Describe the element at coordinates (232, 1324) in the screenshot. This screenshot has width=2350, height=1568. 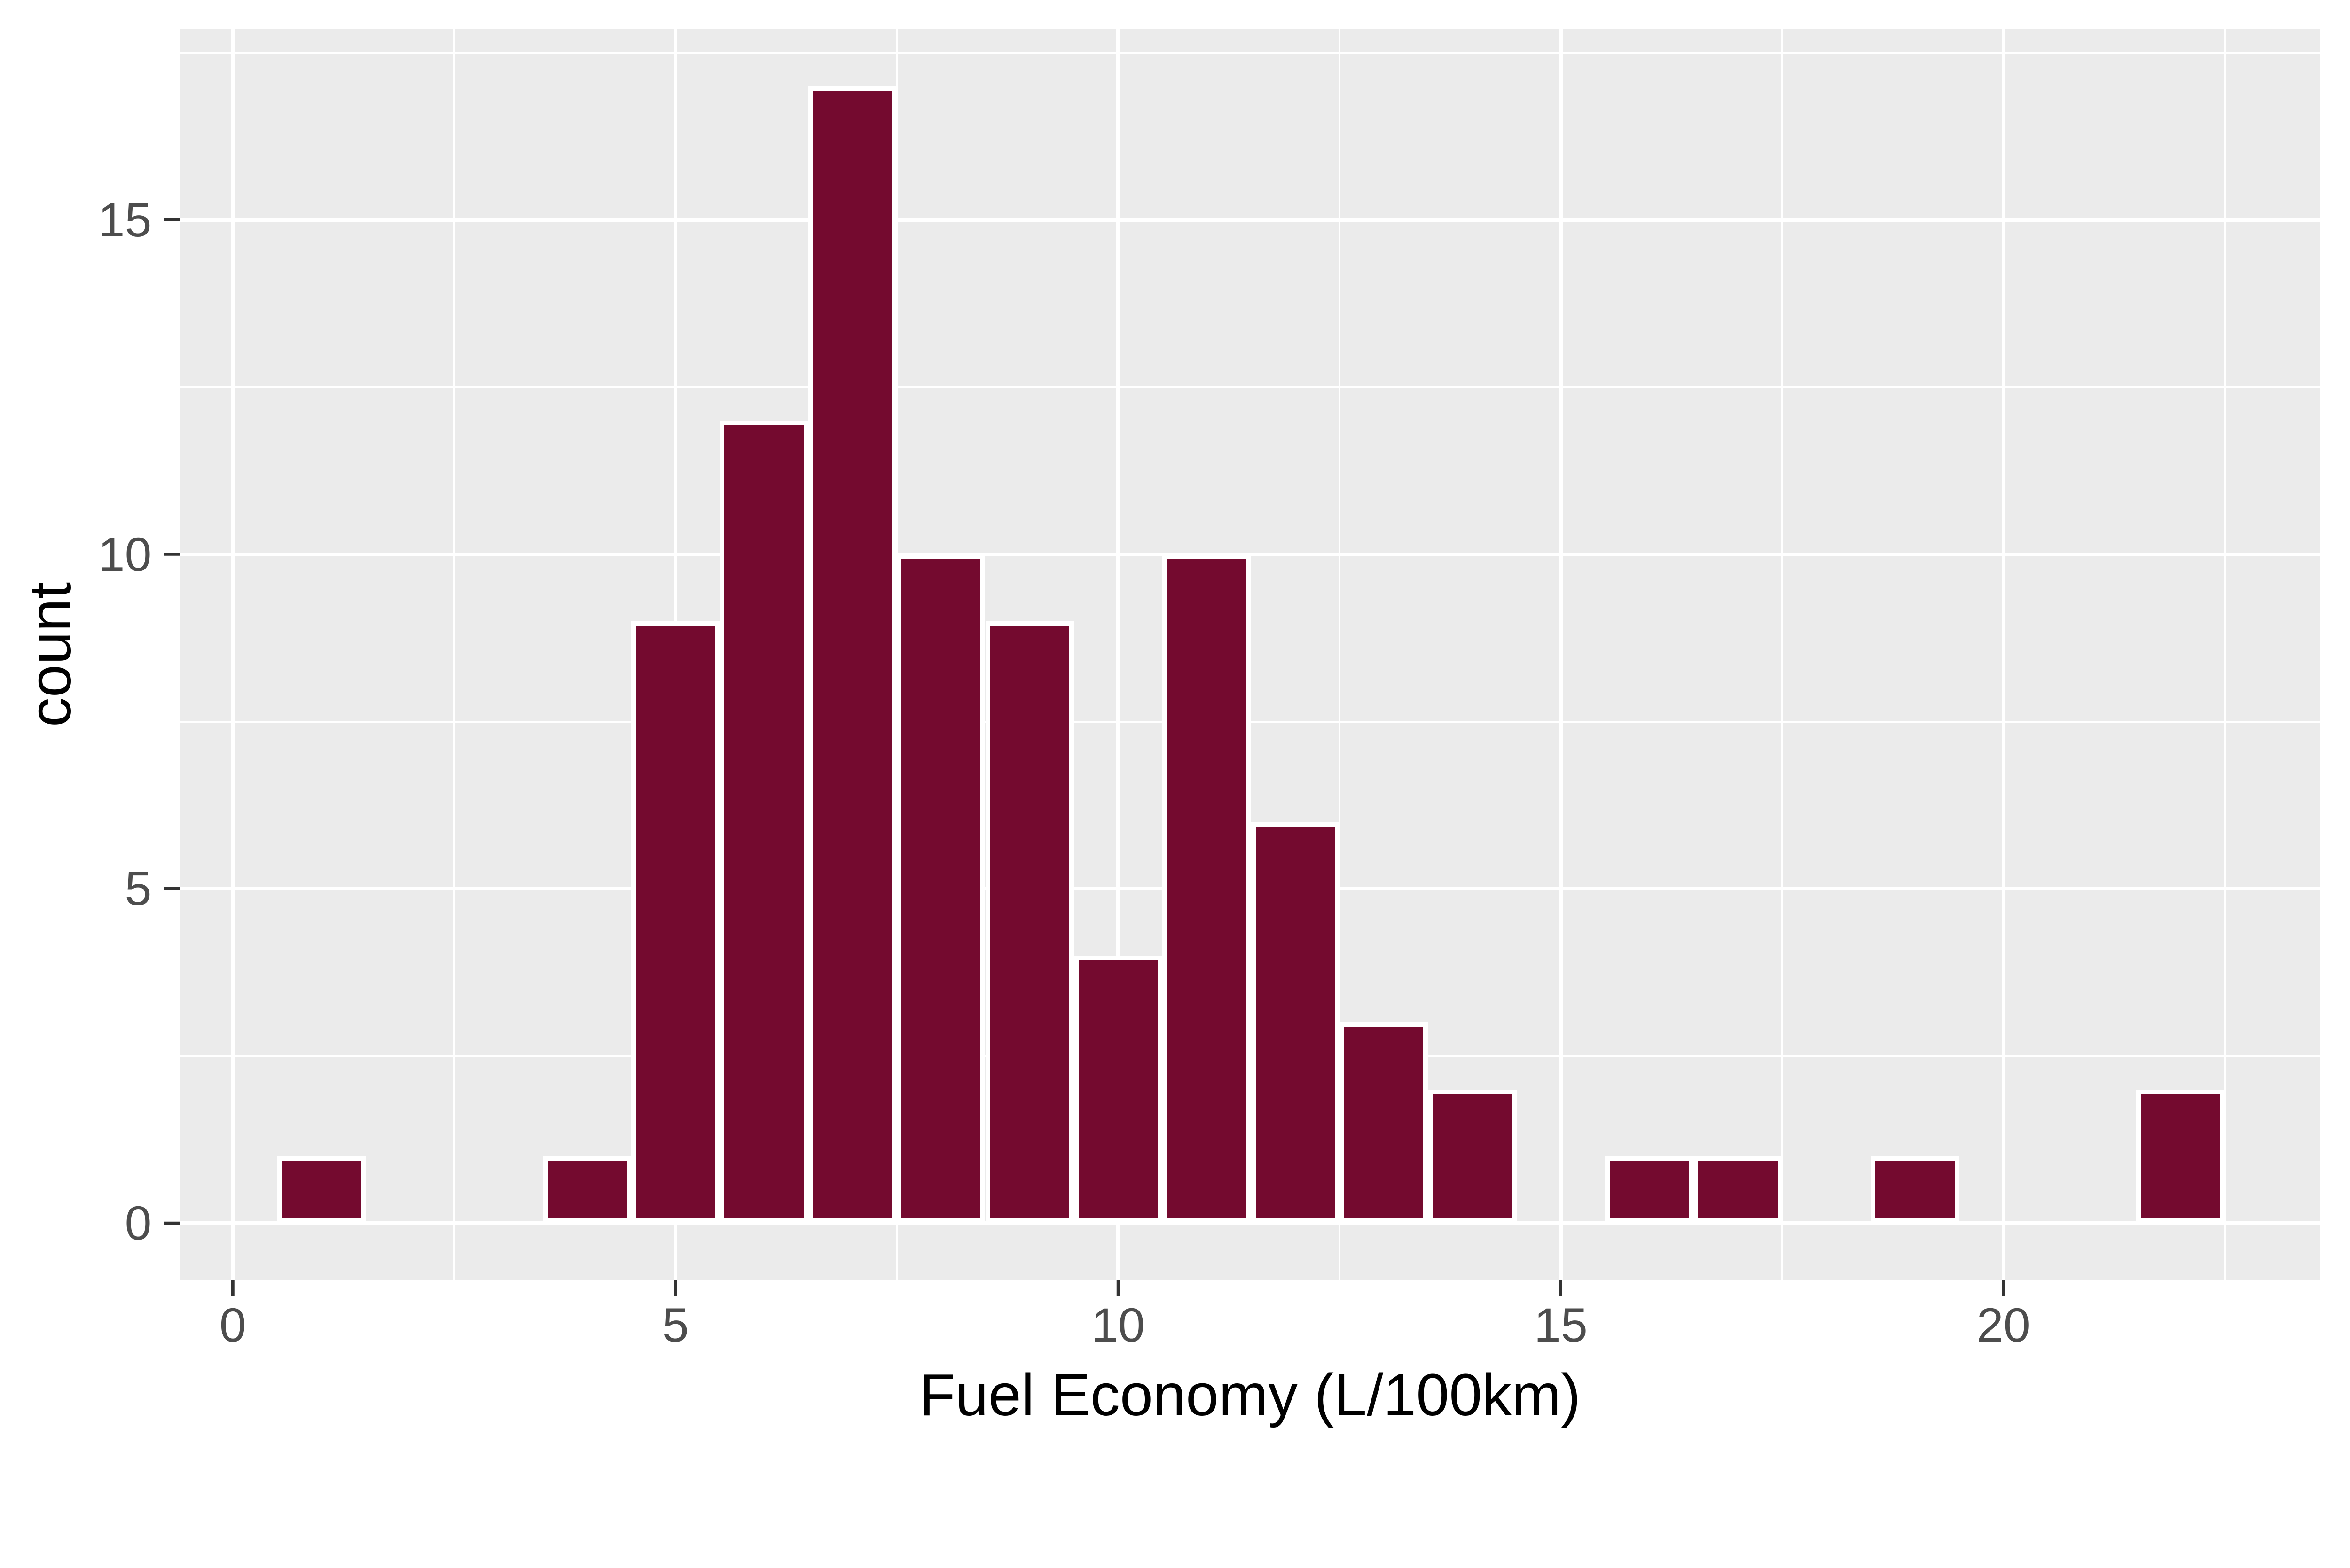
I see `x-tick-label: 0` at that location.